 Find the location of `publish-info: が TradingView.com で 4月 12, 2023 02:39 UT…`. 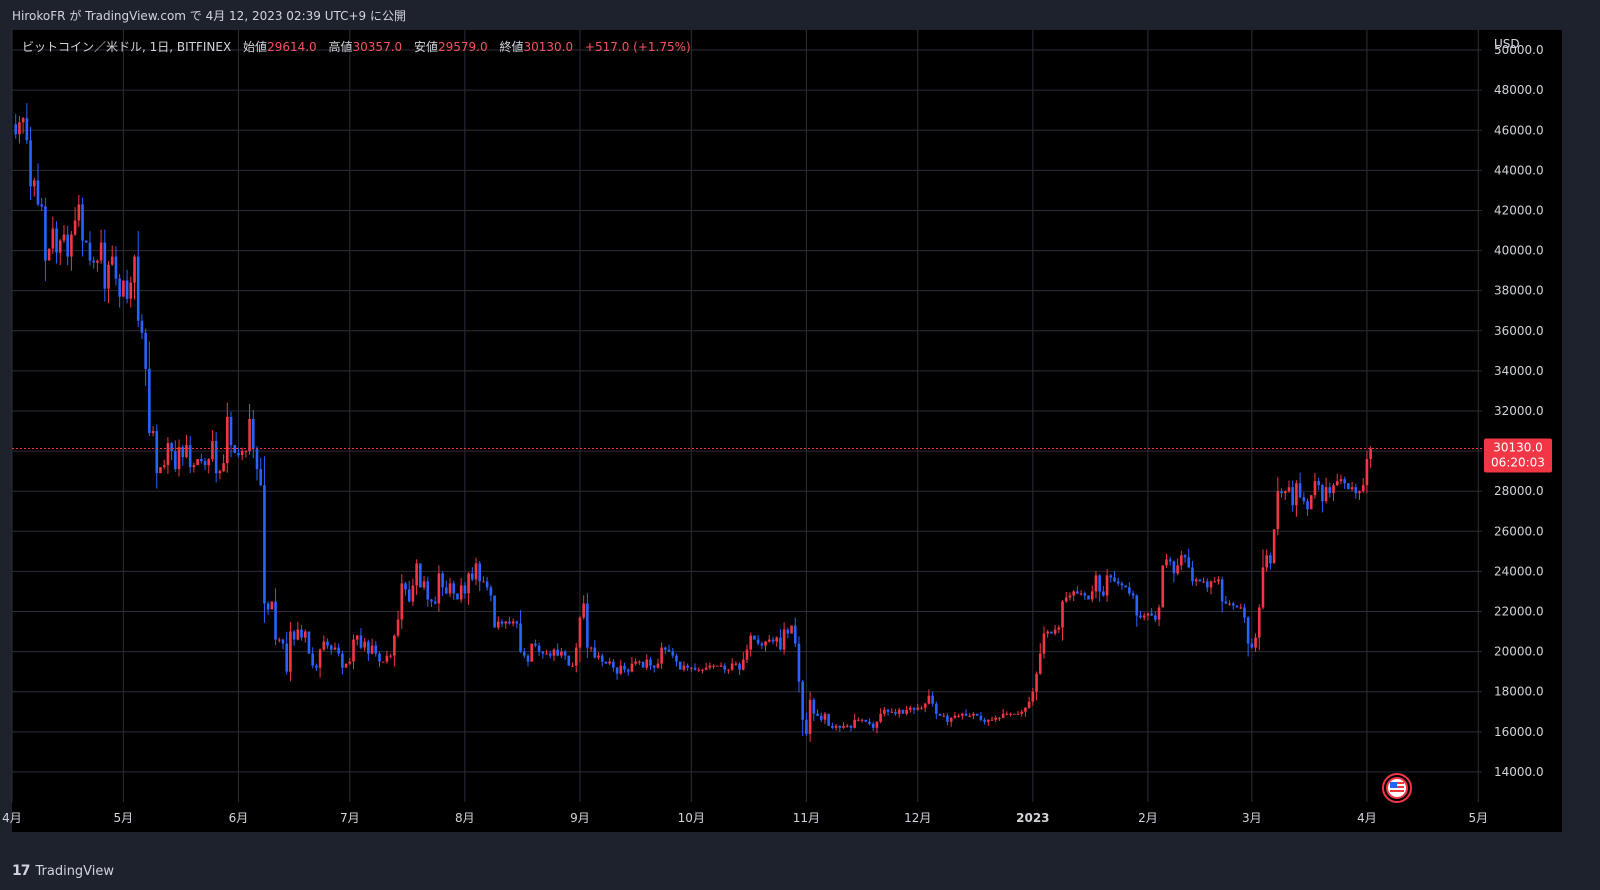

publish-info: が TradingView.com で 4月 12, 2023 02:39 UT… is located at coordinates (237, 16).